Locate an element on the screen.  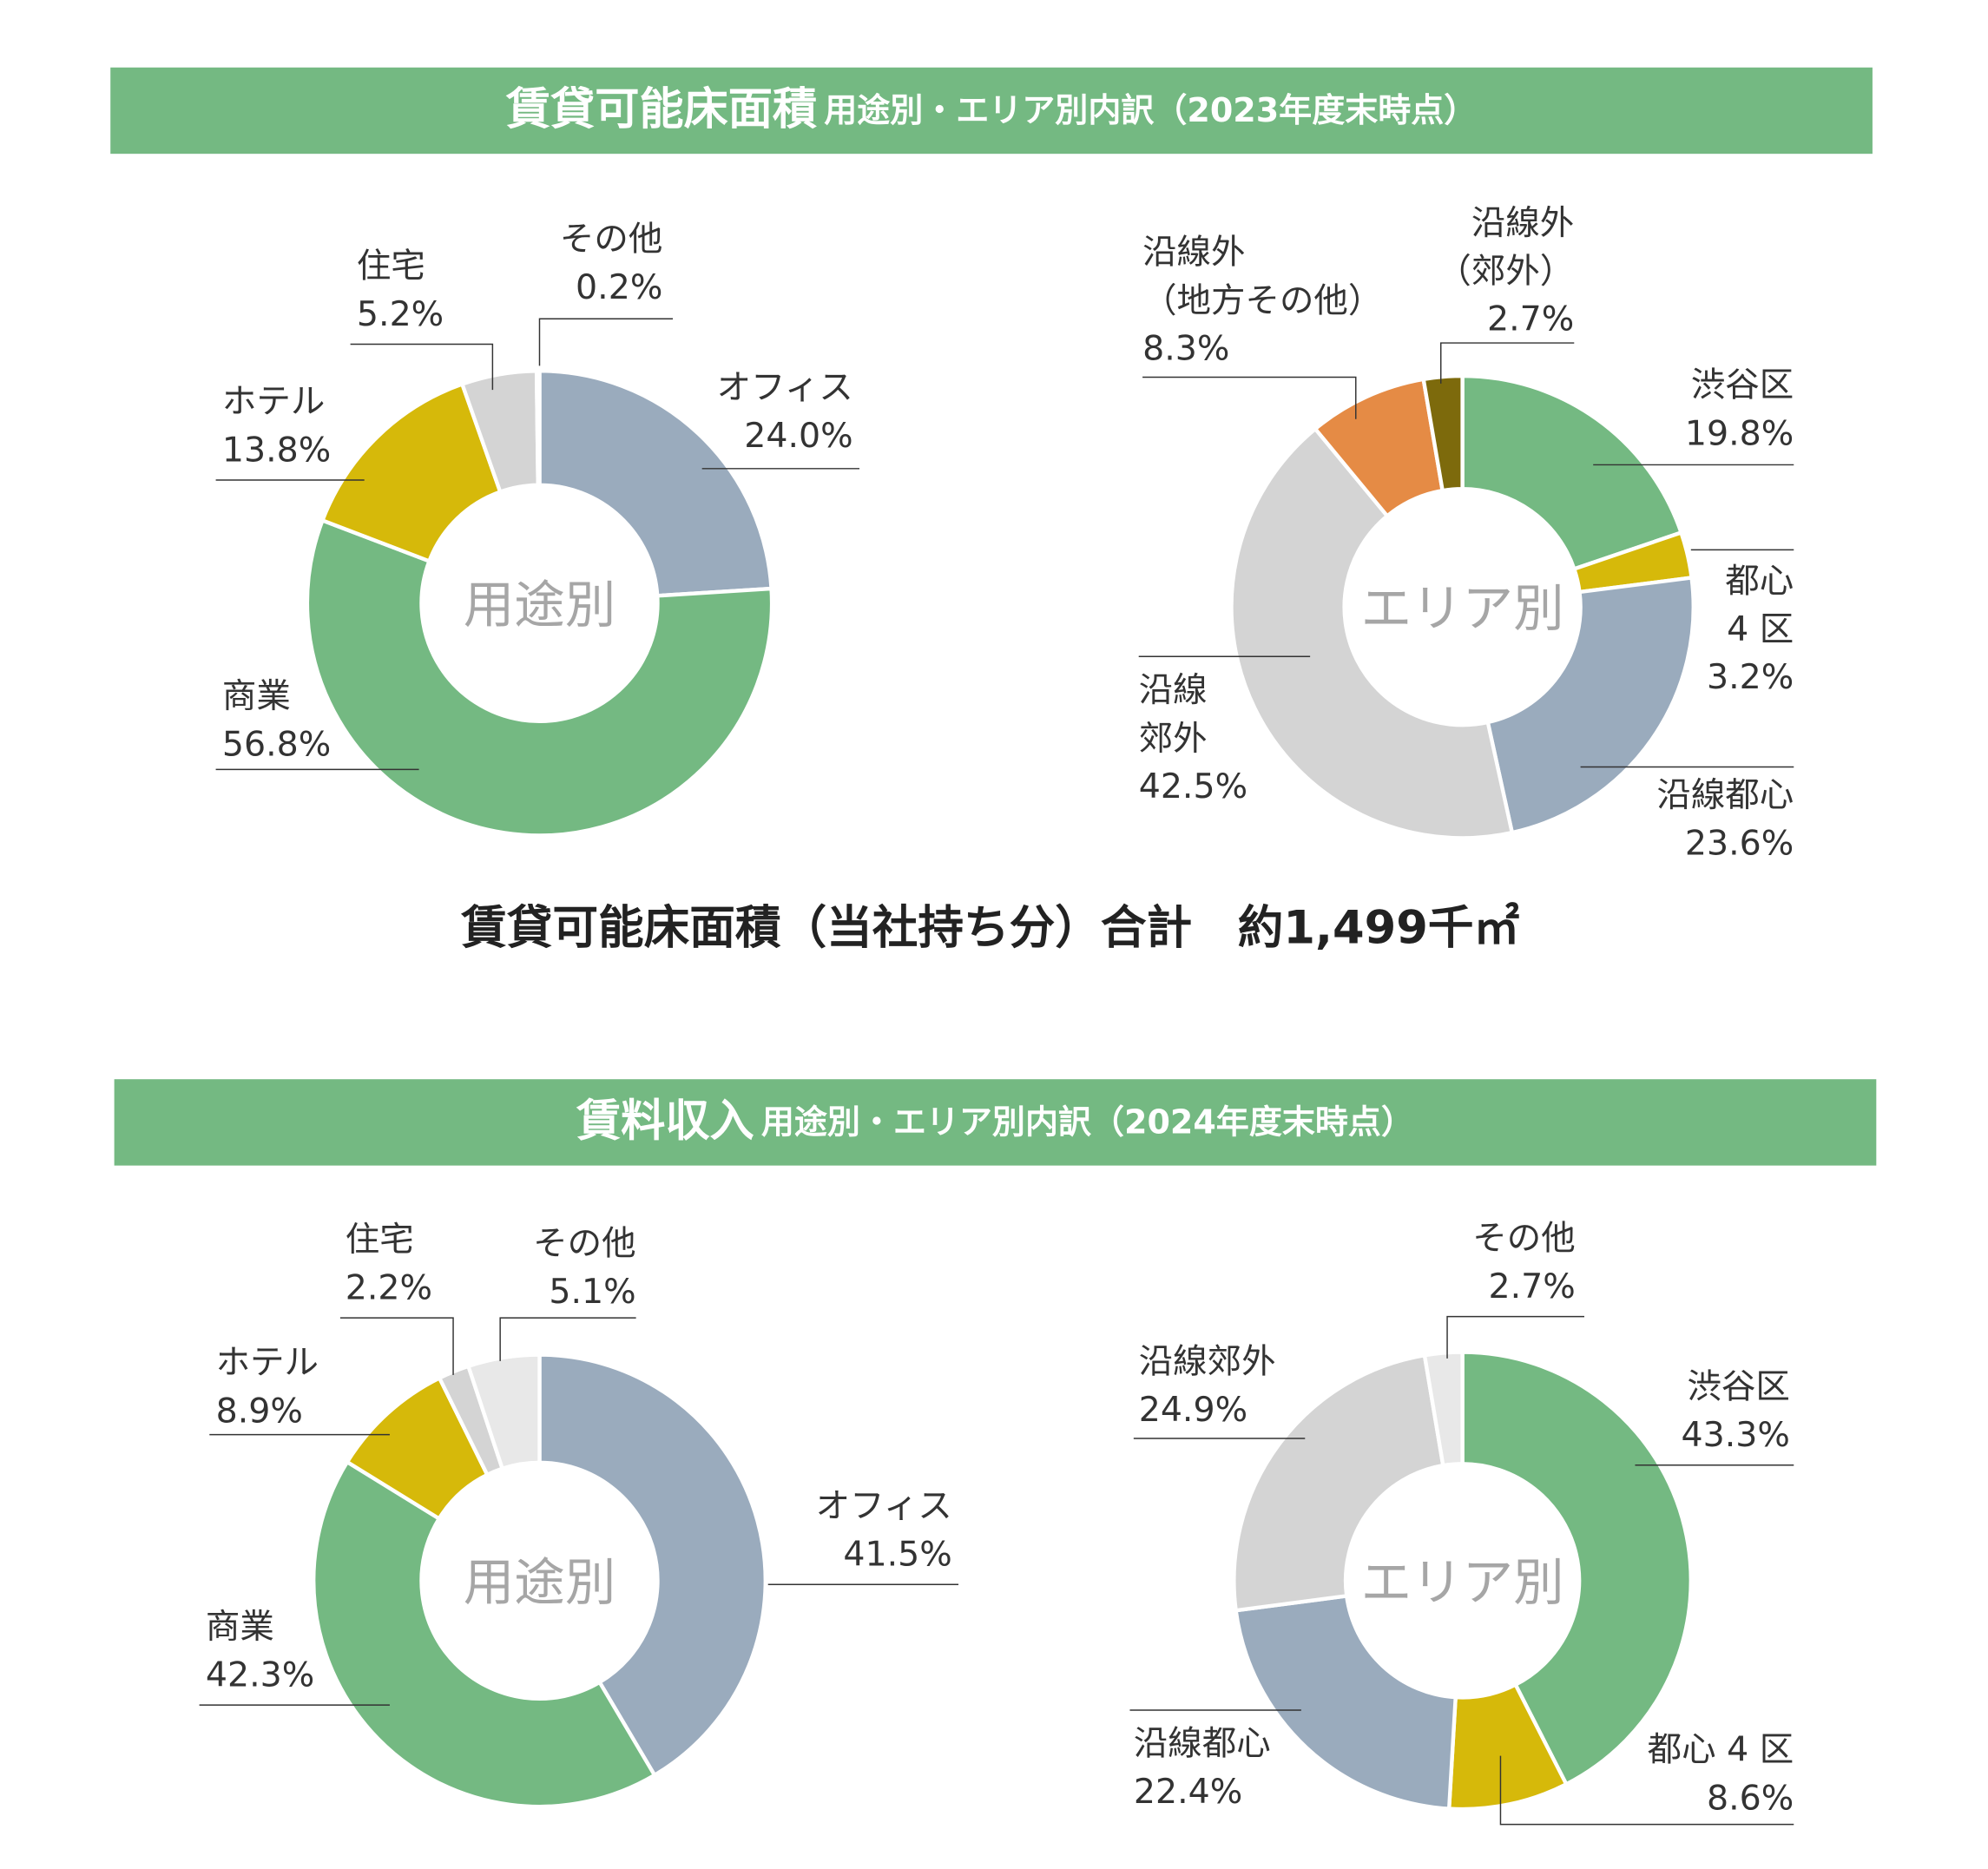
slice-value-label: 13.8% is located at coordinates (276, 450).